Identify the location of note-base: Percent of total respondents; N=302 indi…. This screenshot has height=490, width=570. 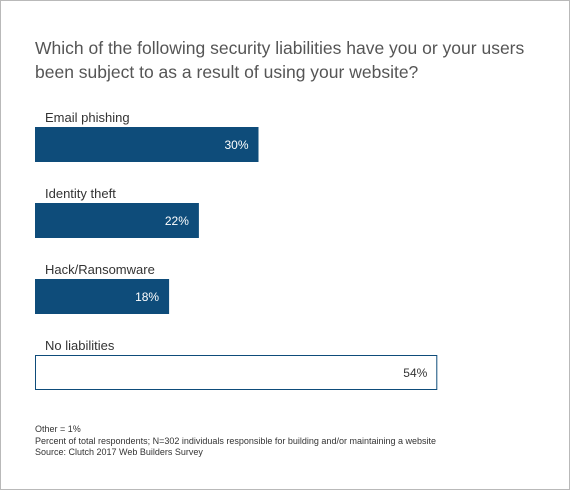
(235, 440).